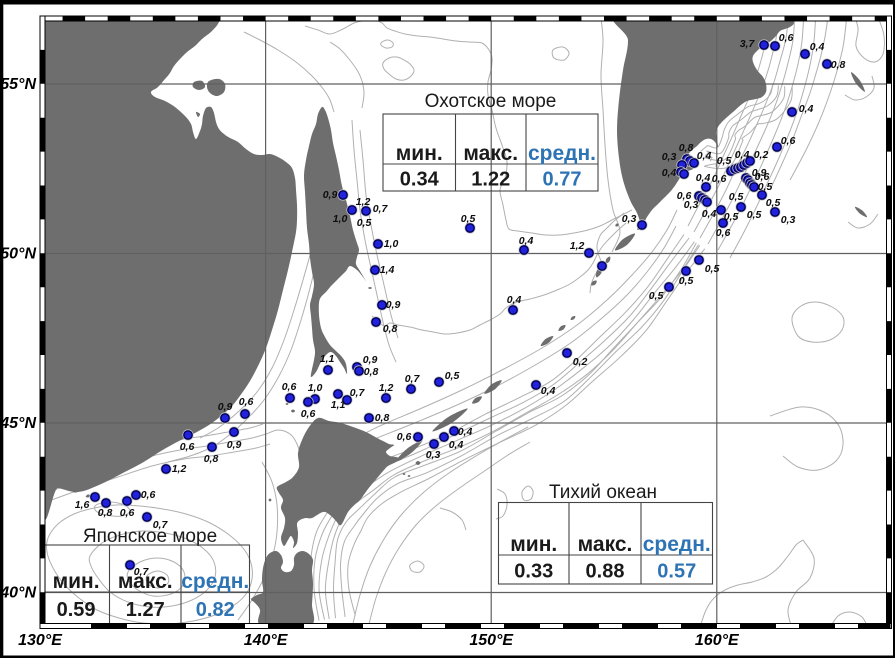 The width and height of the screenshot is (895, 663). Describe the element at coordinates (490, 180) in the screenshot. I see `svg-text: 1.22` at that location.